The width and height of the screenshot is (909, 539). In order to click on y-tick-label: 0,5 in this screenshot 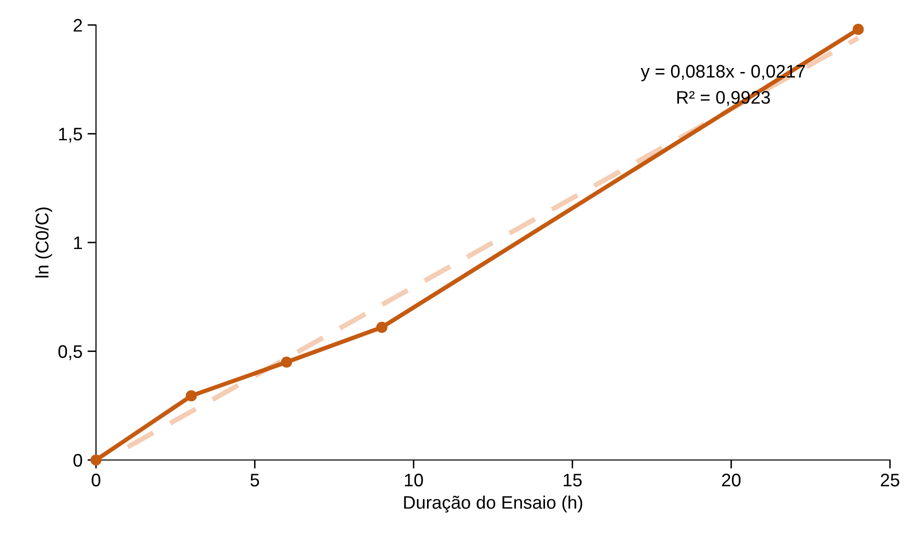, I will do `click(70, 352)`.